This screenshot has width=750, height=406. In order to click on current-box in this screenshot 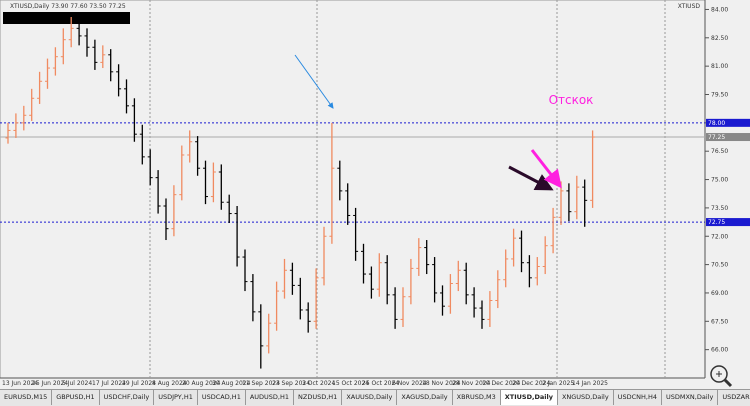, I will do `click(728, 137)`.